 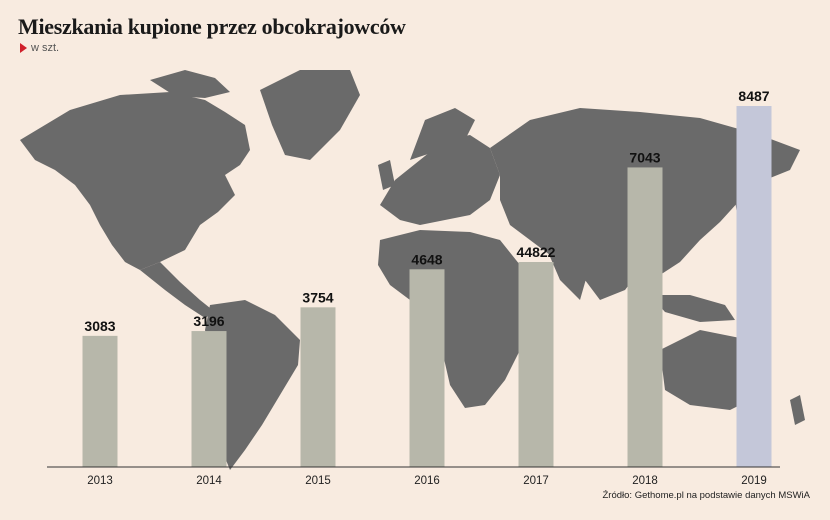 What do you see at coordinates (645, 481) in the screenshot?
I see `x-tick-label-2018: 2018` at bounding box center [645, 481].